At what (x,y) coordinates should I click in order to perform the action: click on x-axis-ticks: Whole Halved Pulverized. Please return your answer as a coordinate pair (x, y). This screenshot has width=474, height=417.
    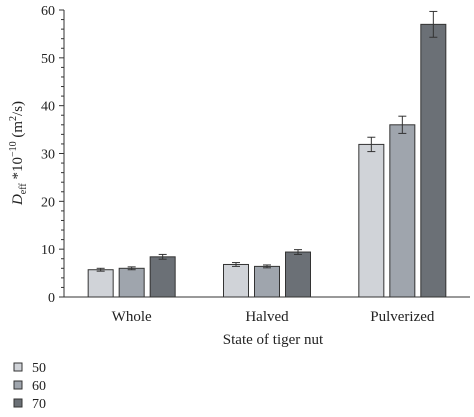
    Looking at the image, I should click on (273, 317).